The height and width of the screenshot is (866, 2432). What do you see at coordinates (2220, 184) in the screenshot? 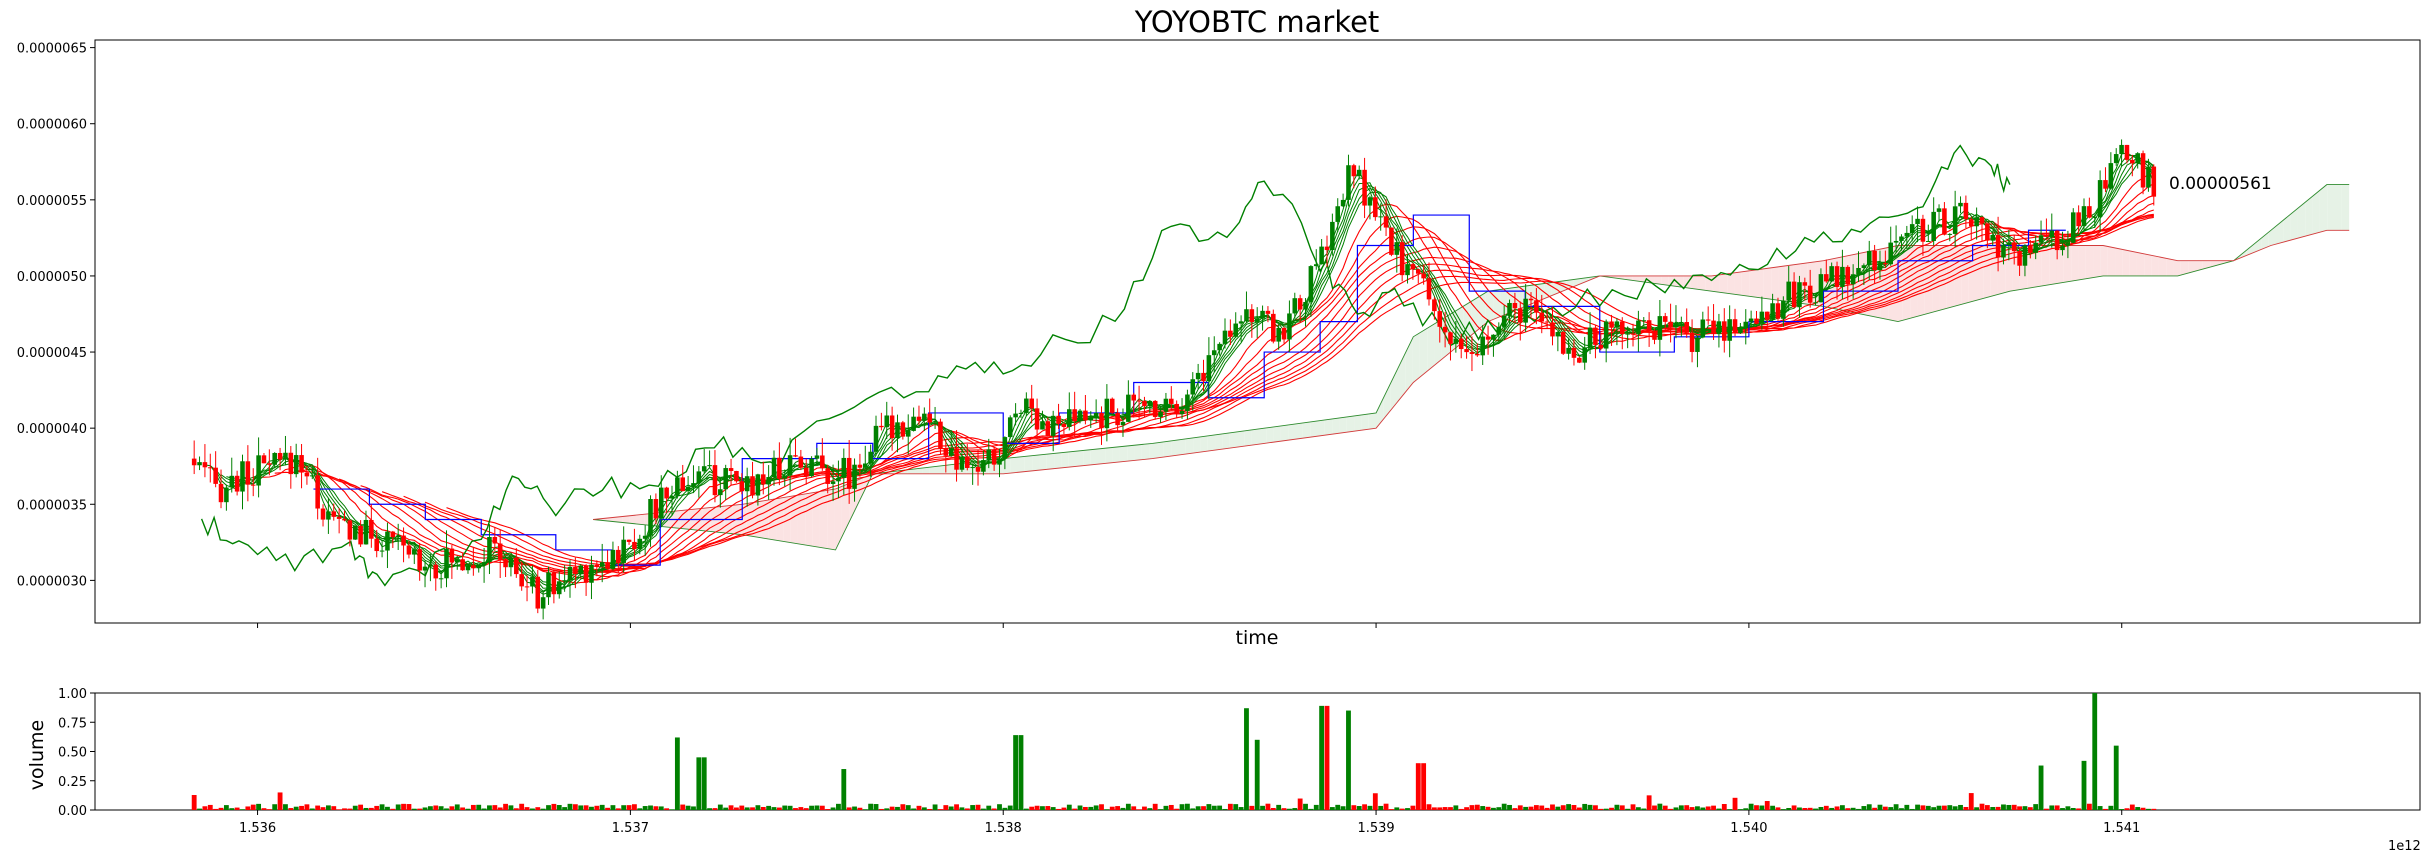
I see `last-price-annotation: 0.00000561` at bounding box center [2220, 184].